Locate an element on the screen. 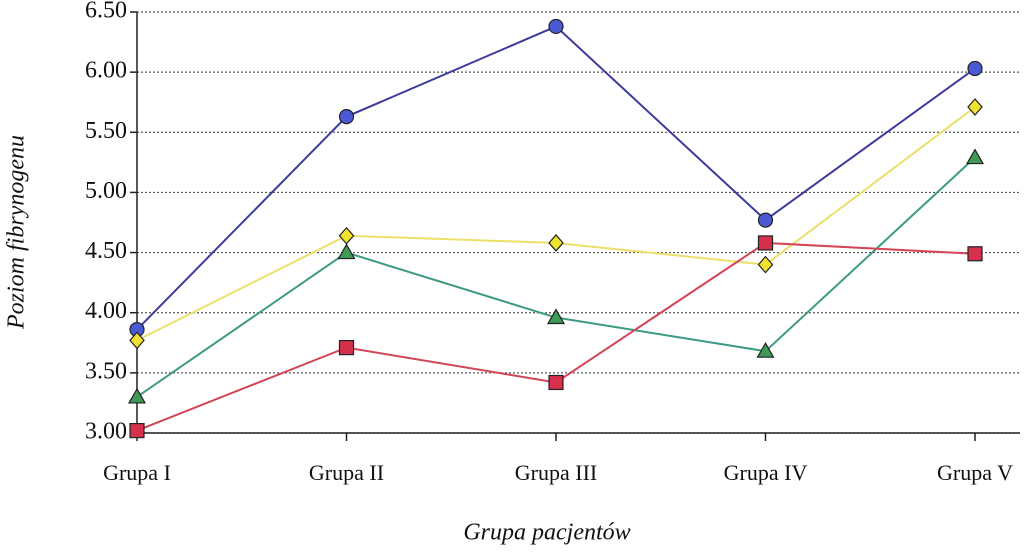 The image size is (1024, 554). x-tick-label: Grupa III is located at coordinates (556, 472).